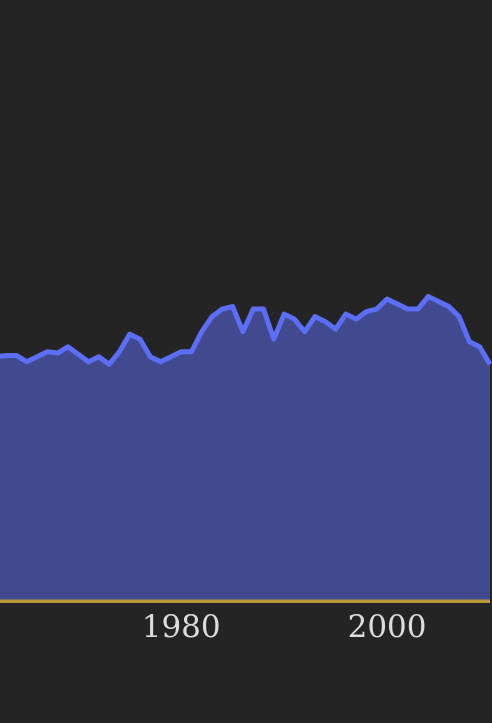 Image resolution: width=492 pixels, height=723 pixels. What do you see at coordinates (387, 627) in the screenshot?
I see `x-tick-label: 2000` at bounding box center [387, 627].